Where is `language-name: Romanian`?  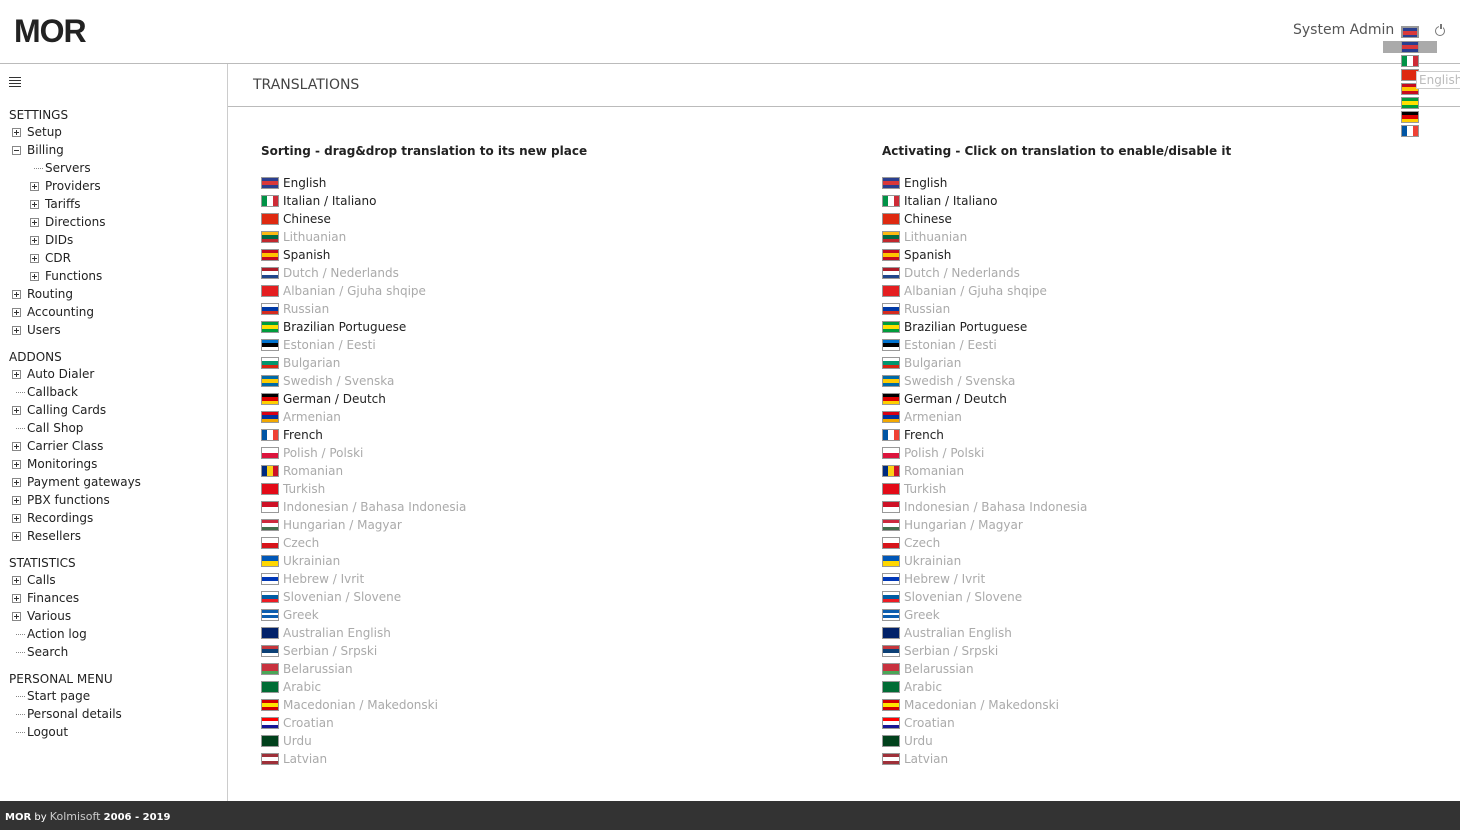
language-name: Romanian is located at coordinates (934, 471).